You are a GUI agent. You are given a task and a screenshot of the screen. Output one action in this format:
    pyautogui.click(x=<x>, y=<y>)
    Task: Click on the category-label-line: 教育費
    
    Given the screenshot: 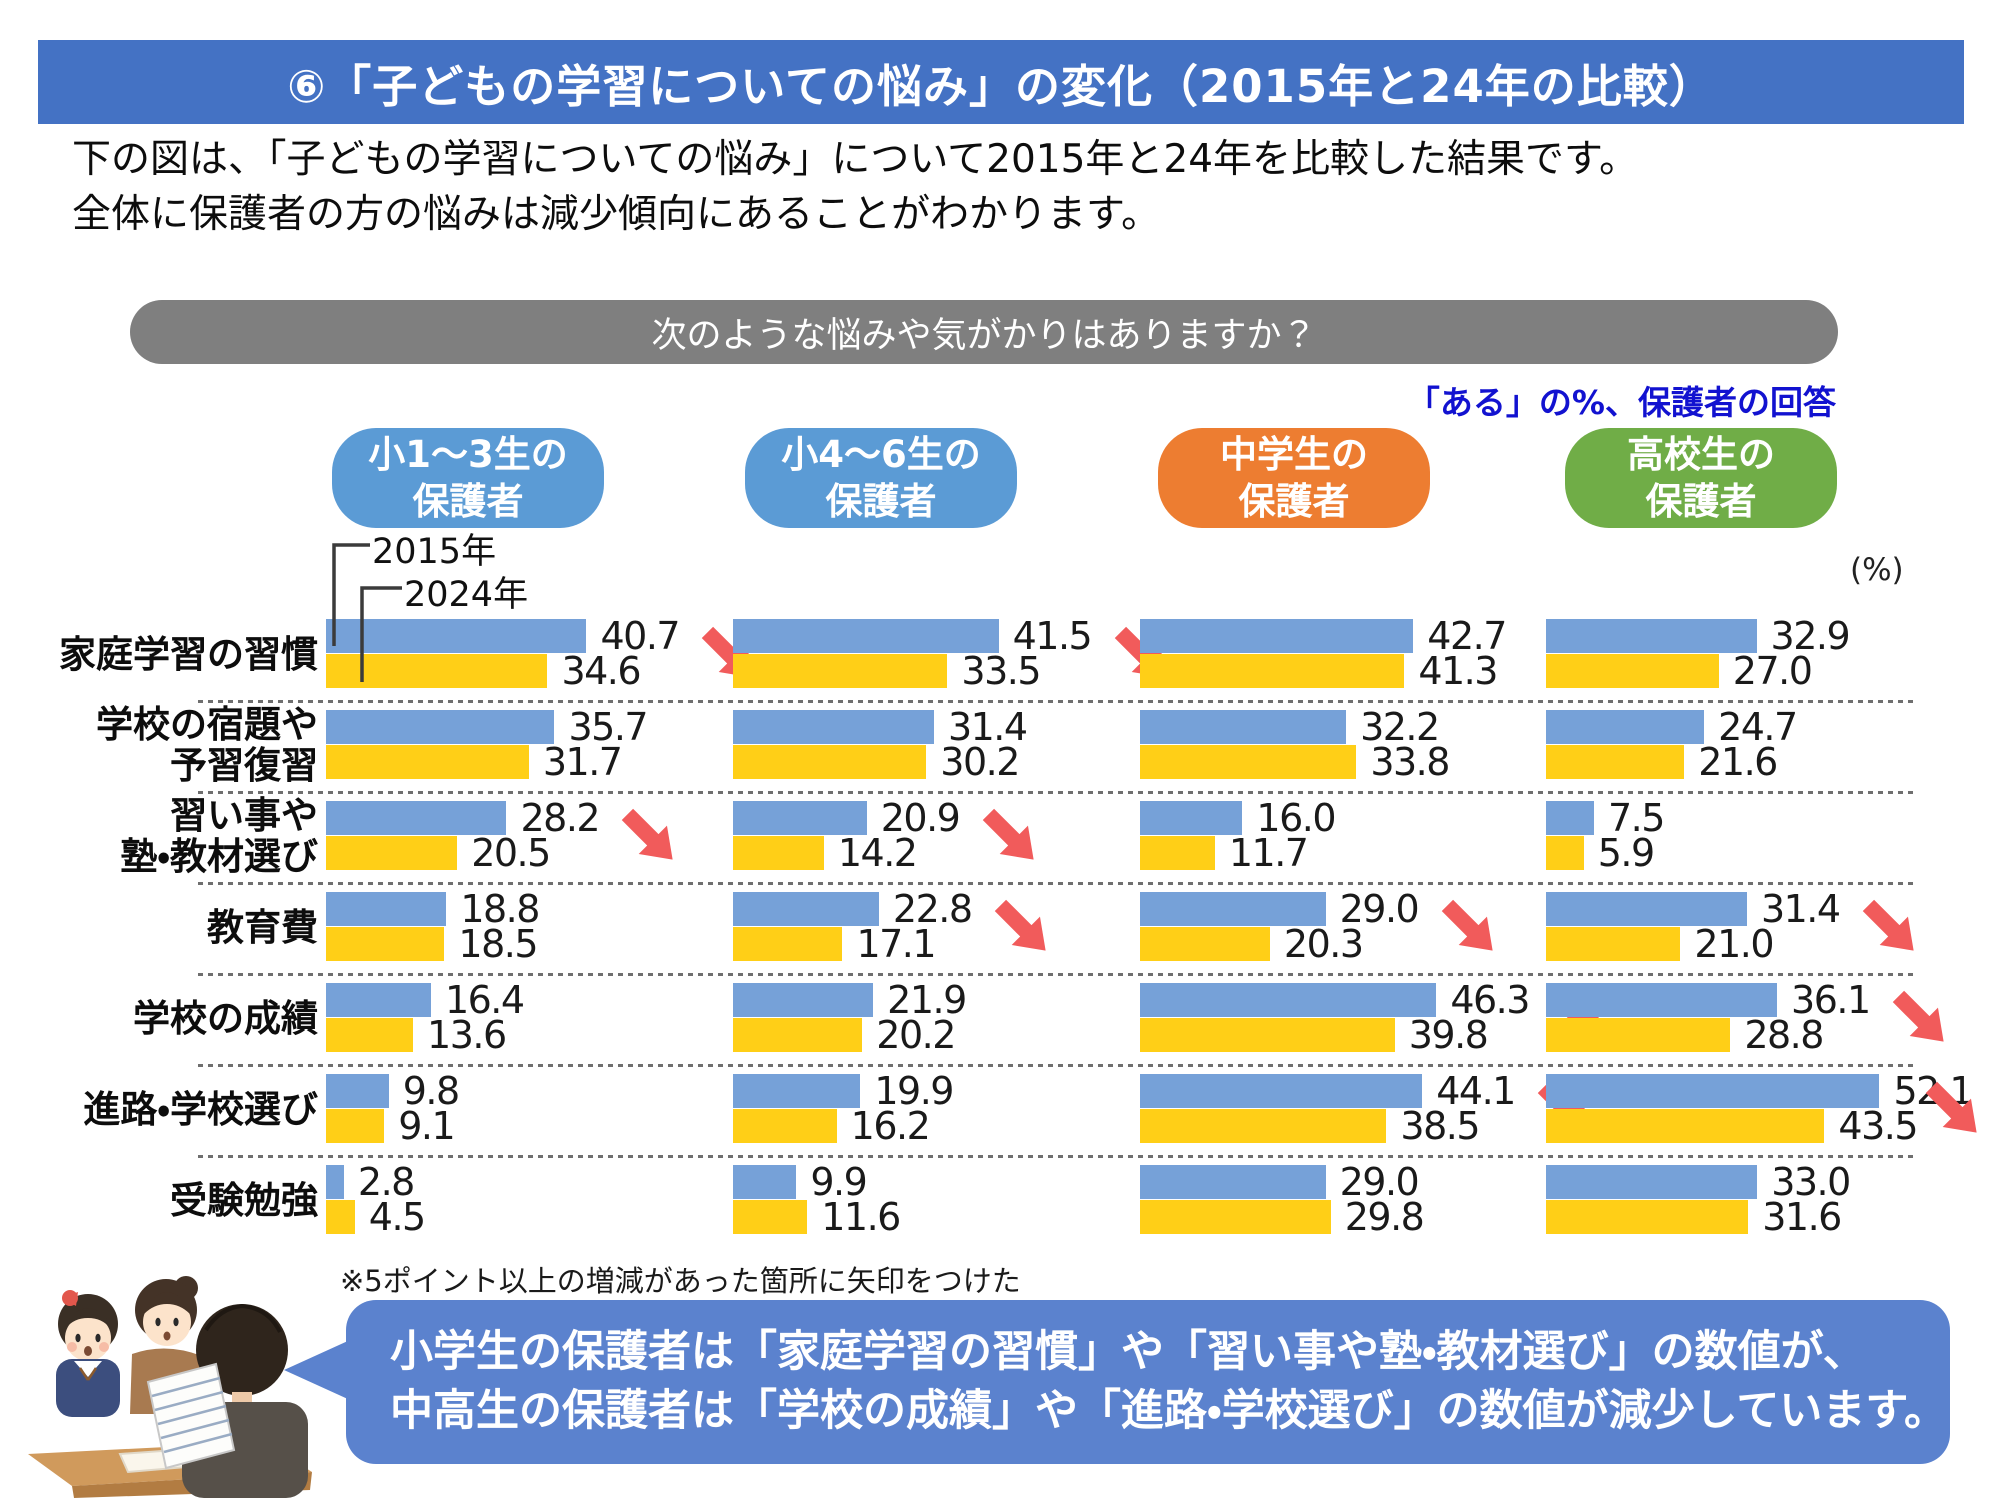 What is the action you would take?
    pyautogui.click(x=262, y=927)
    